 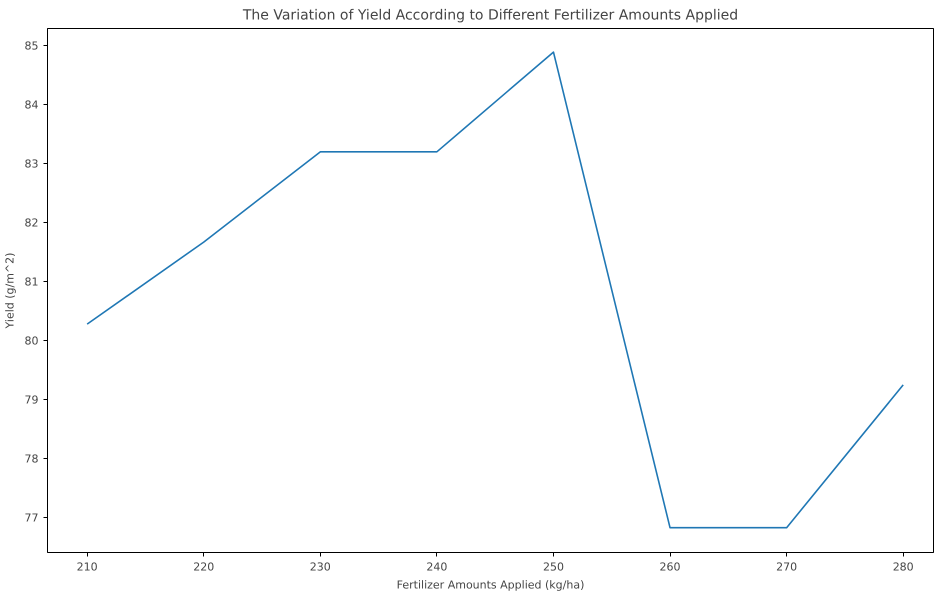 I want to click on x-axis-title: Fertilizer Amounts Applied (kg/ha), so click(x=490, y=585).